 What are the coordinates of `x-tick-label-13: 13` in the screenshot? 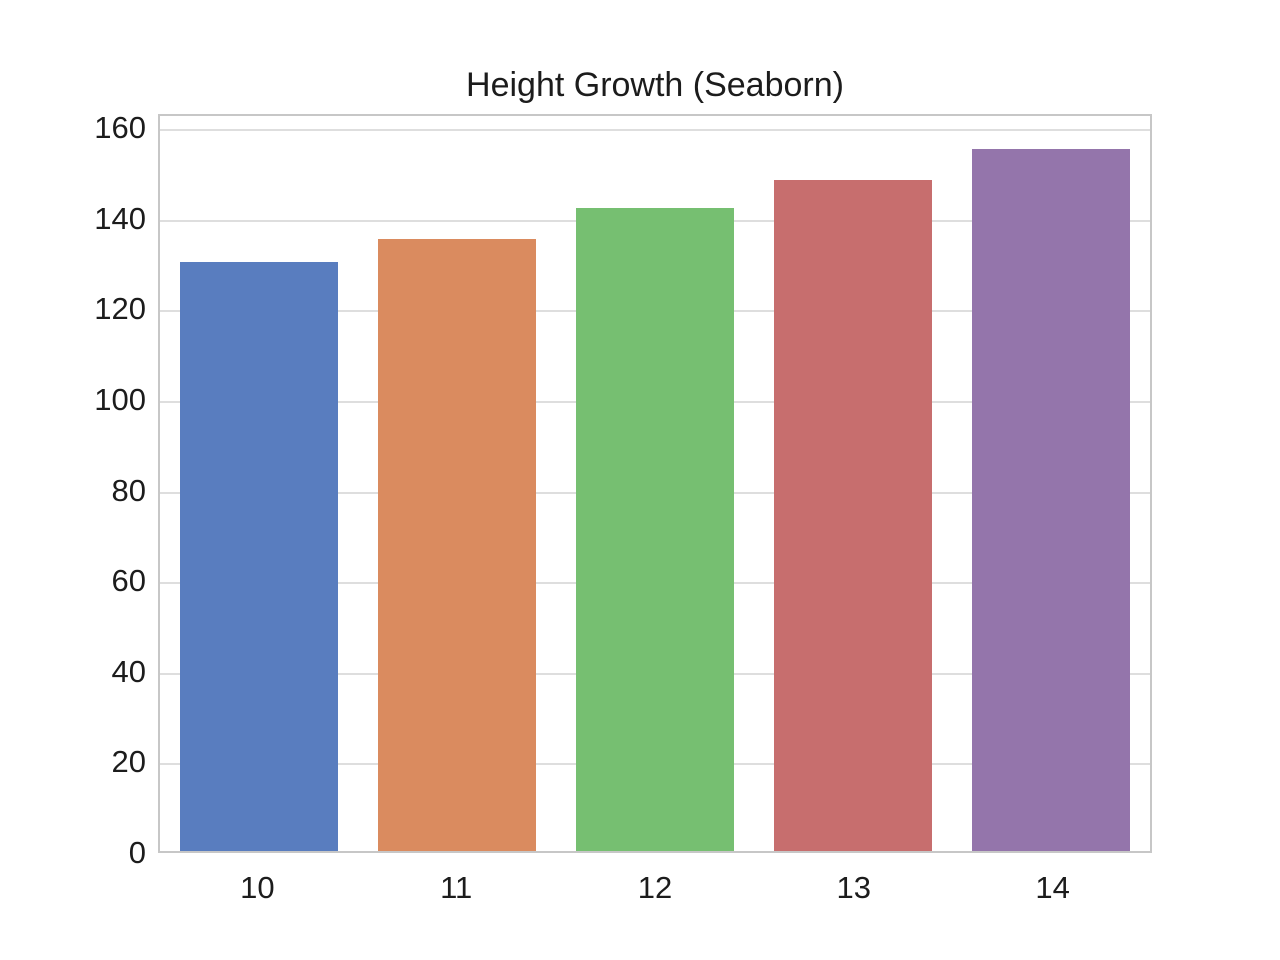 It's located at (854, 887).